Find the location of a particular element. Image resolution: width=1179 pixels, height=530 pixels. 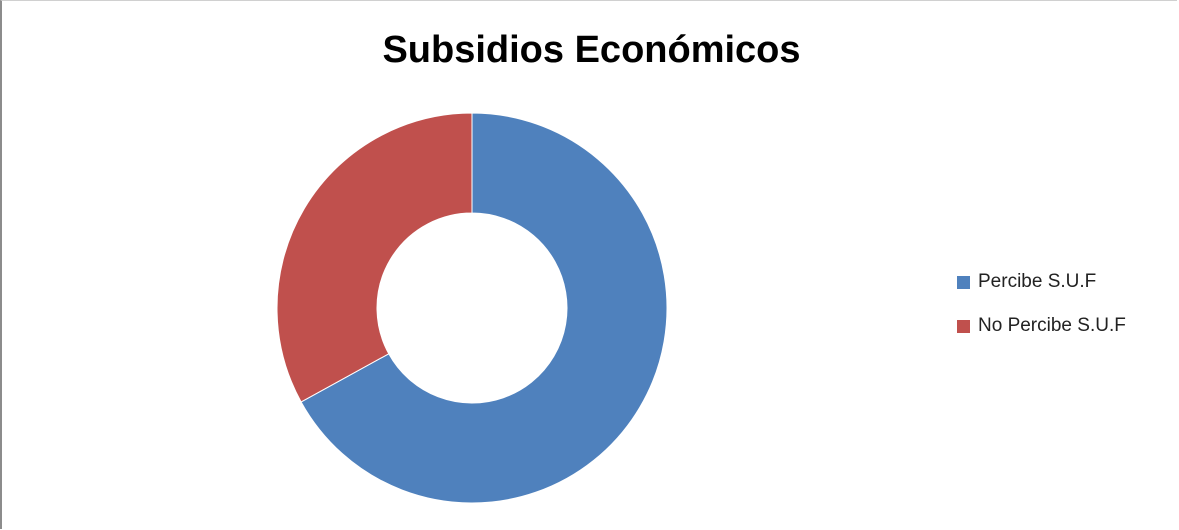

legend-item-no-percibe: No Percibe S.U.F is located at coordinates (1041, 326).